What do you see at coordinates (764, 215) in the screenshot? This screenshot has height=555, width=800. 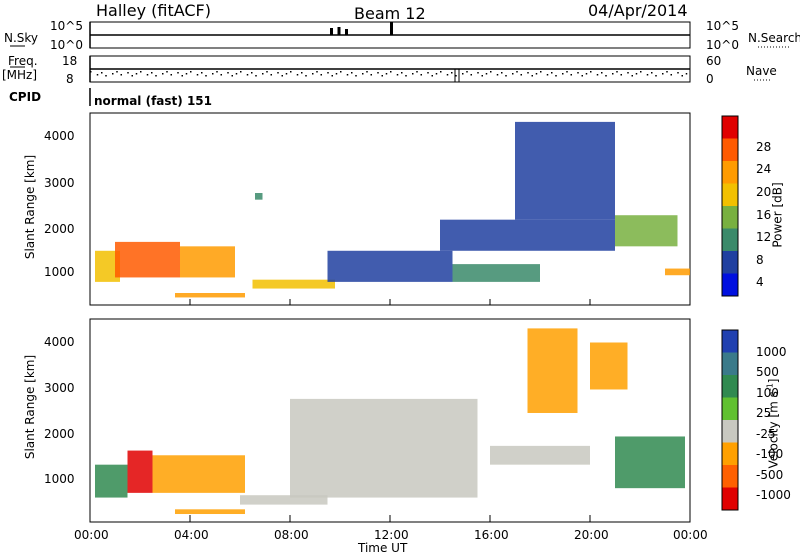 I see `power-cb-16: 16` at bounding box center [764, 215].